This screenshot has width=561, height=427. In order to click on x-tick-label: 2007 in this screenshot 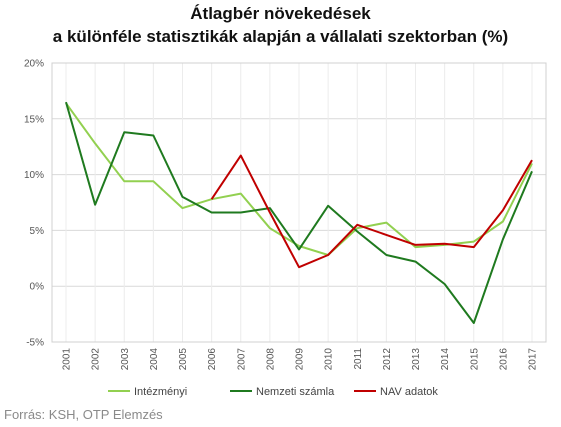, I will do `click(241, 359)`.